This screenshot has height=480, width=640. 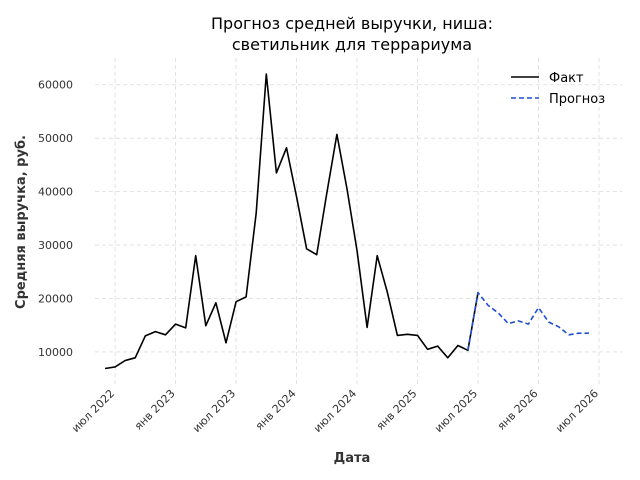 What do you see at coordinates (566, 78) in the screenshot?
I see `legend-label-fact: Факт` at bounding box center [566, 78].